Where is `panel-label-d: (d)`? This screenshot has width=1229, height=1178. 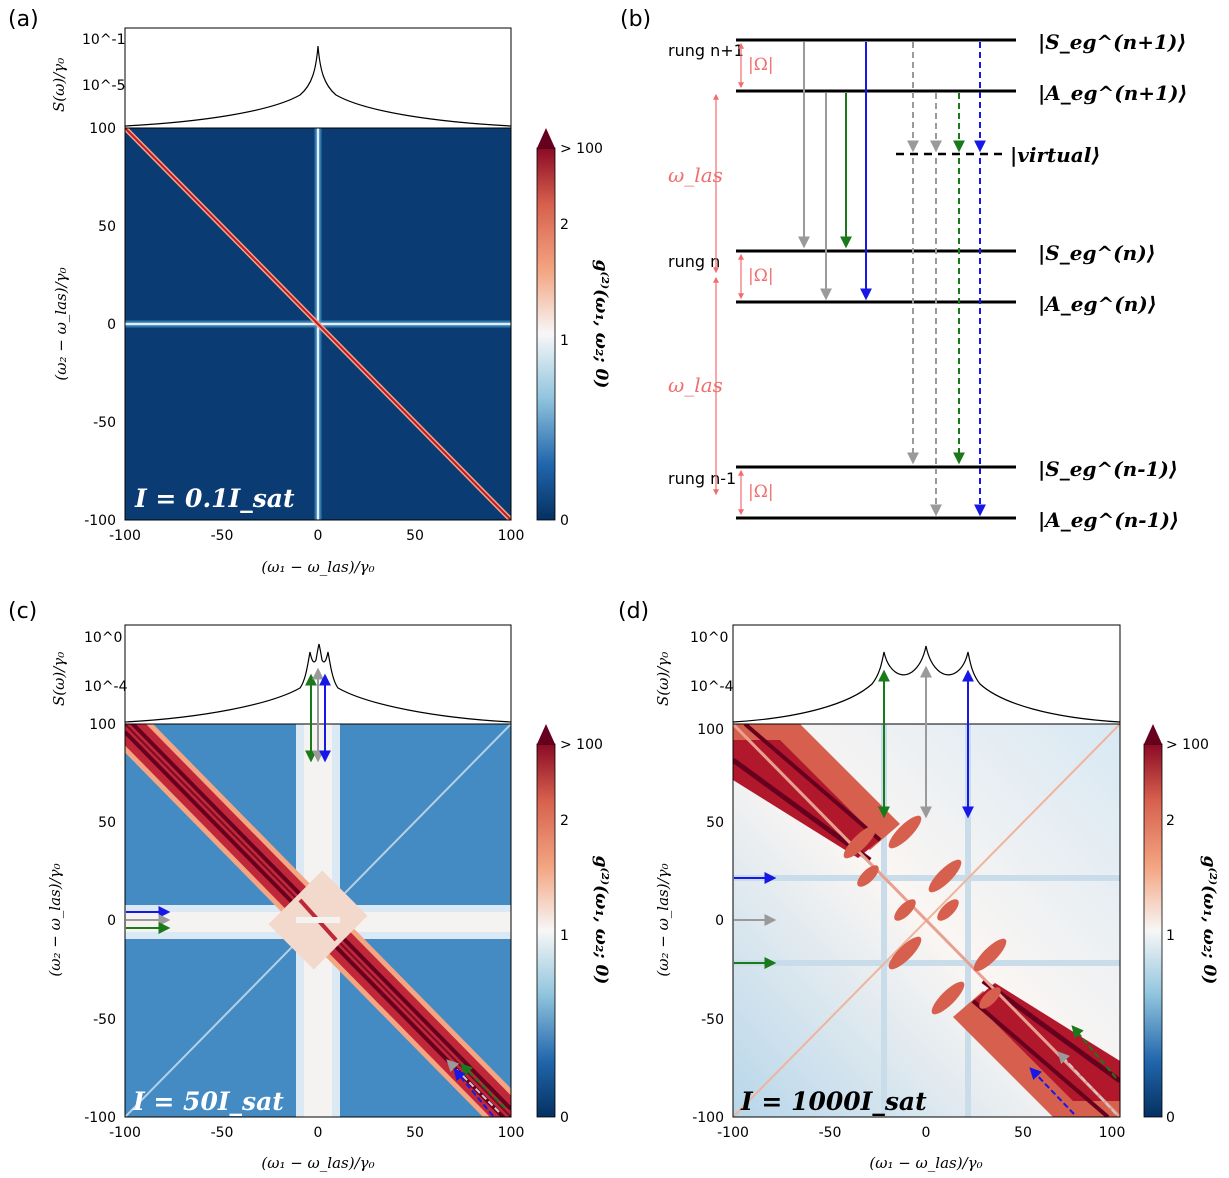
panel-label-d: (d) is located at coordinates (633, 611).